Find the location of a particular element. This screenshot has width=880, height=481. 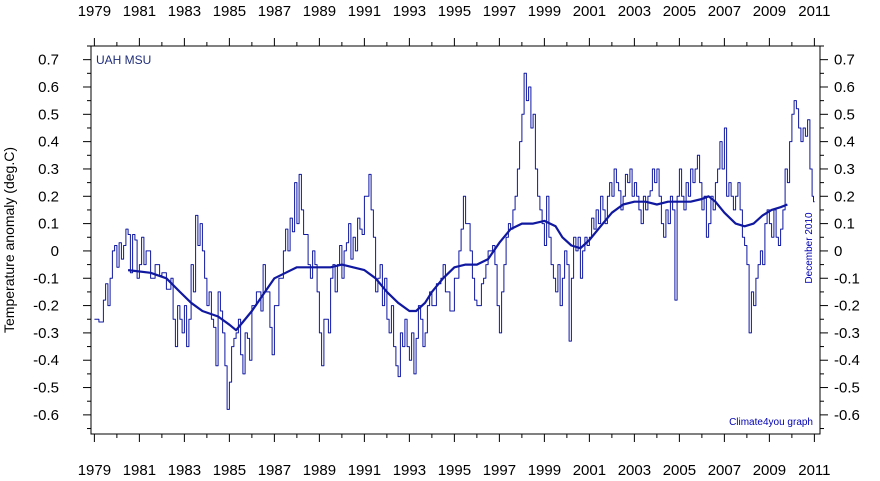

y-tick-label-left: -0.2 is located at coordinates (46, 306).